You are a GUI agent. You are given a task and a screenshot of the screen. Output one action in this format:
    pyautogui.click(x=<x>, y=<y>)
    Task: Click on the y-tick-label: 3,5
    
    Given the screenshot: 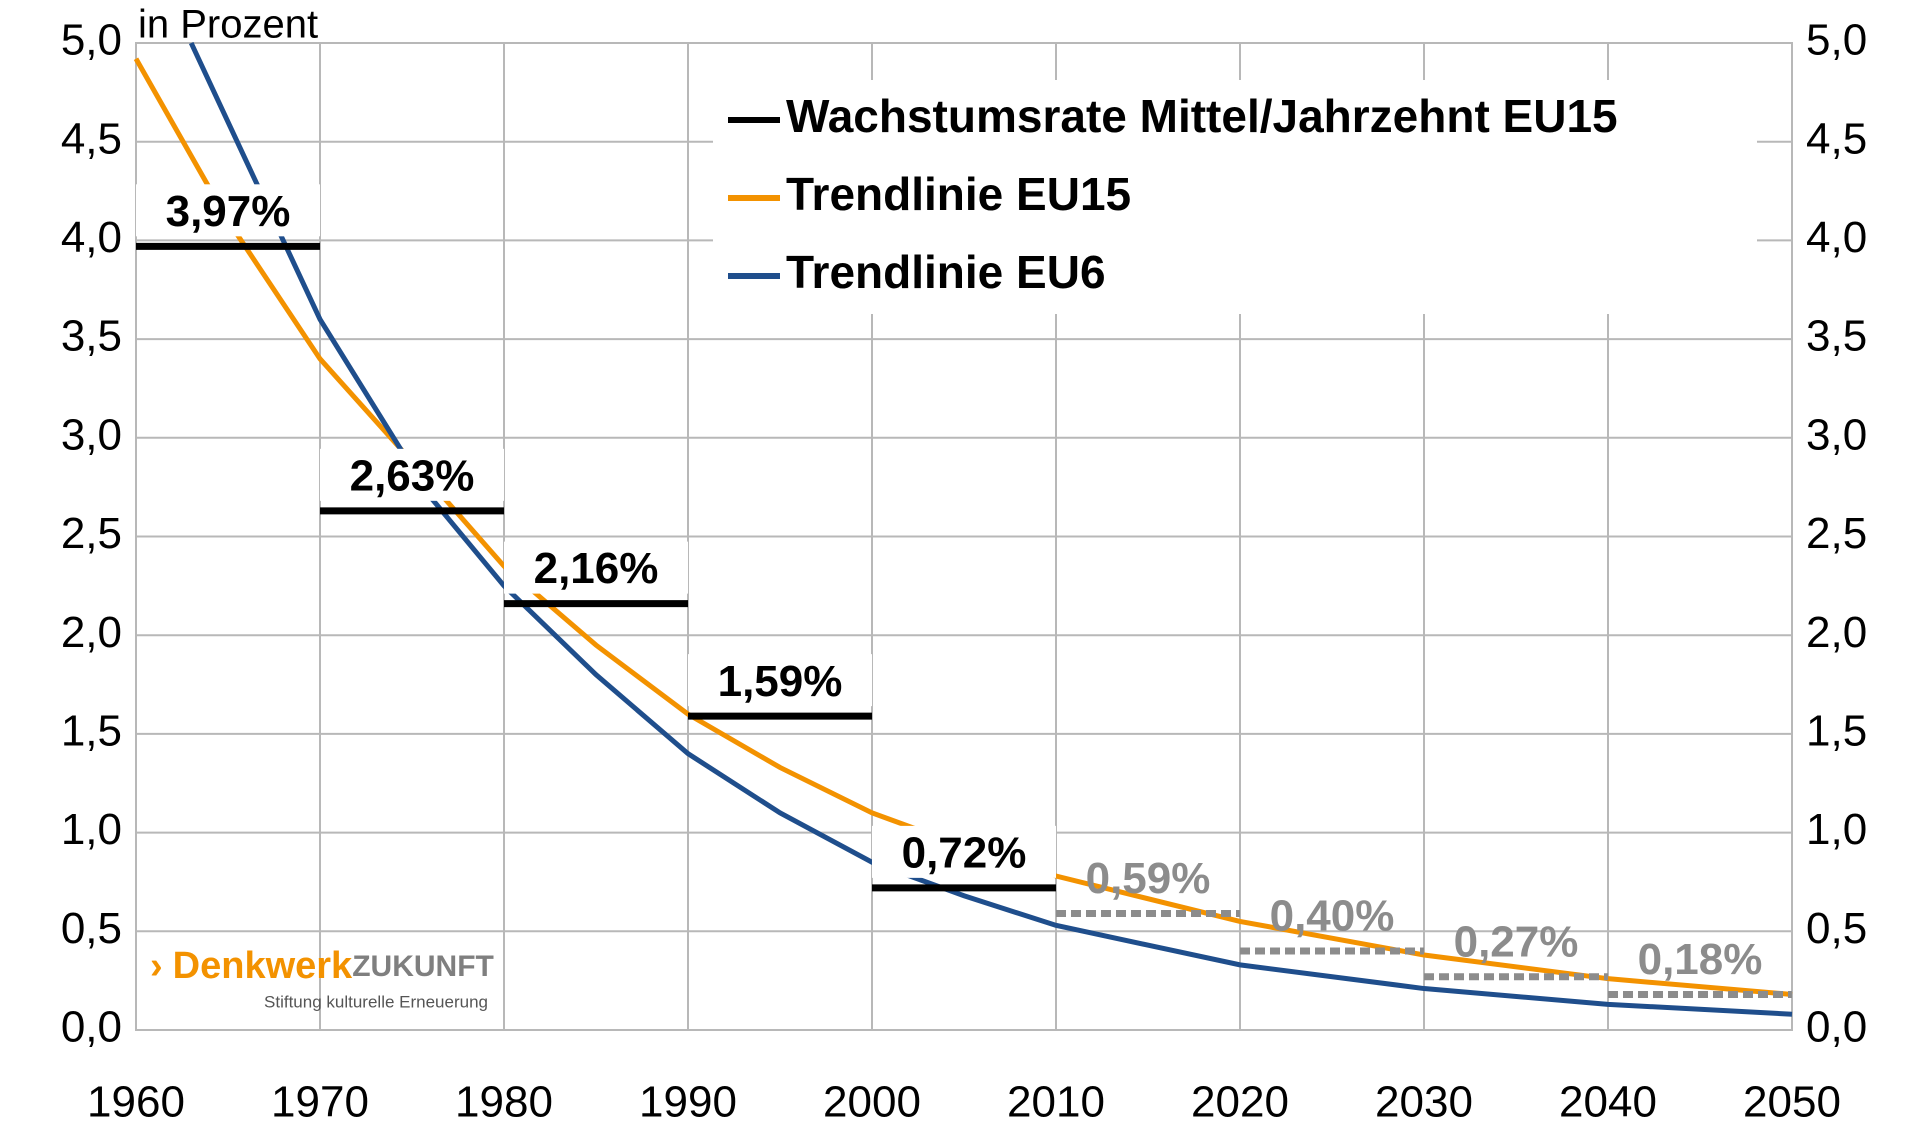 What is the action you would take?
    pyautogui.click(x=91, y=336)
    